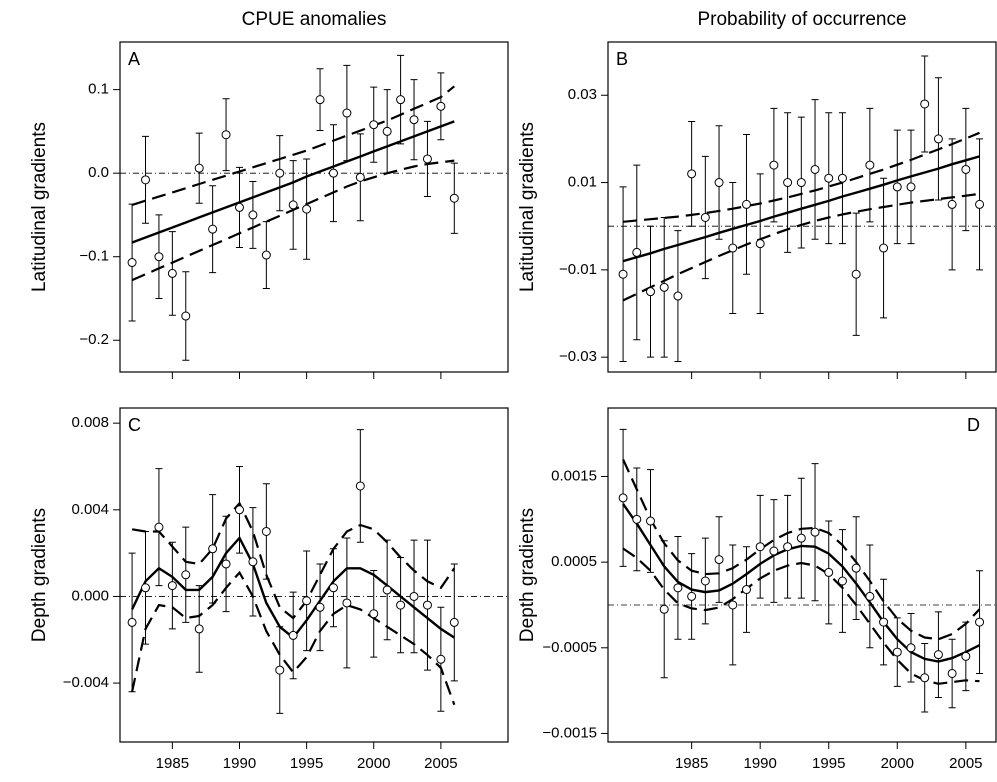 The image size is (997, 782). I want to click on y-tick-label: 0.008, so click(90, 422).